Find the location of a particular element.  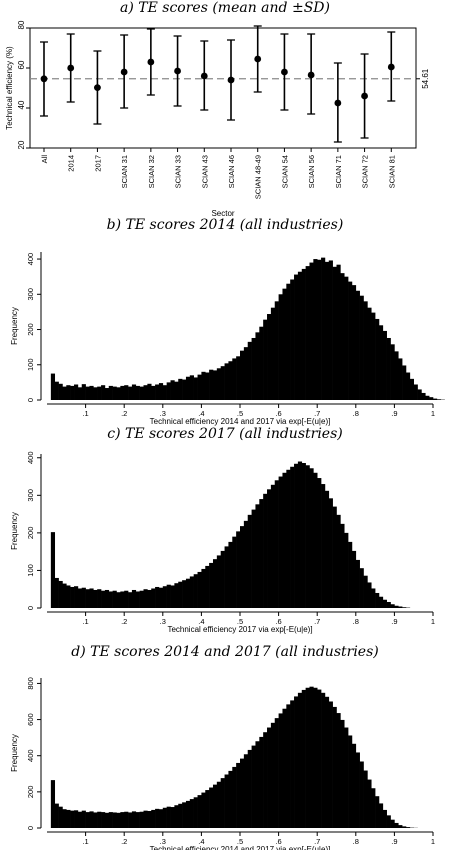

y-tick-label-a: 80 is located at coordinates (21, 24).